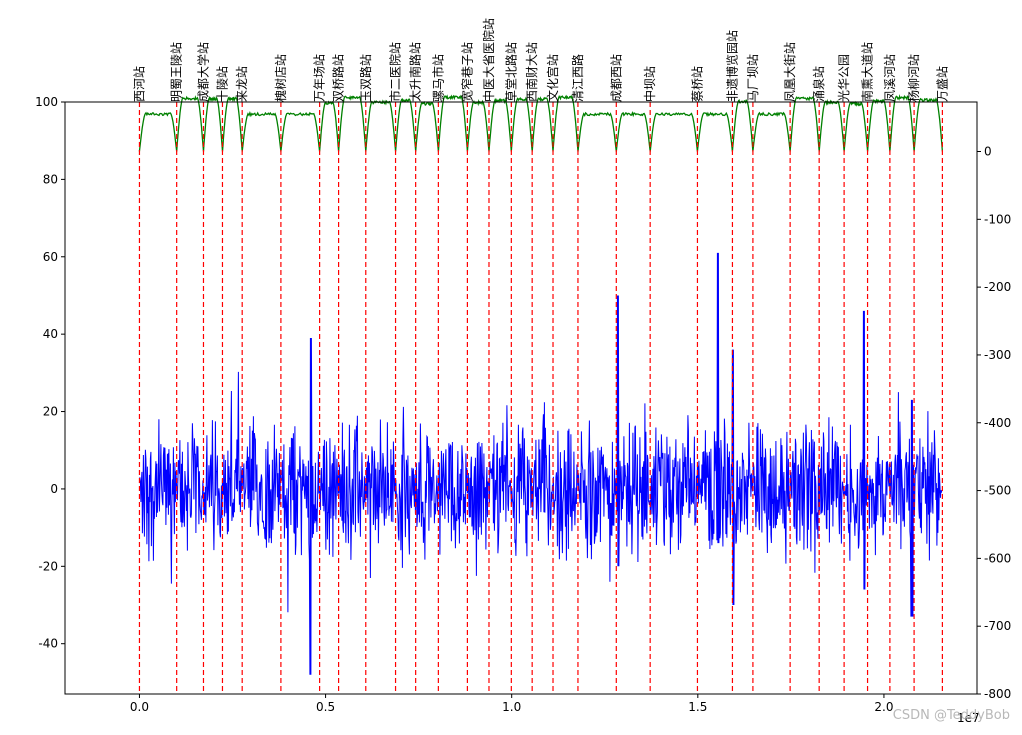  I want to click on station-label: 骡马市站, so click(437, 78).